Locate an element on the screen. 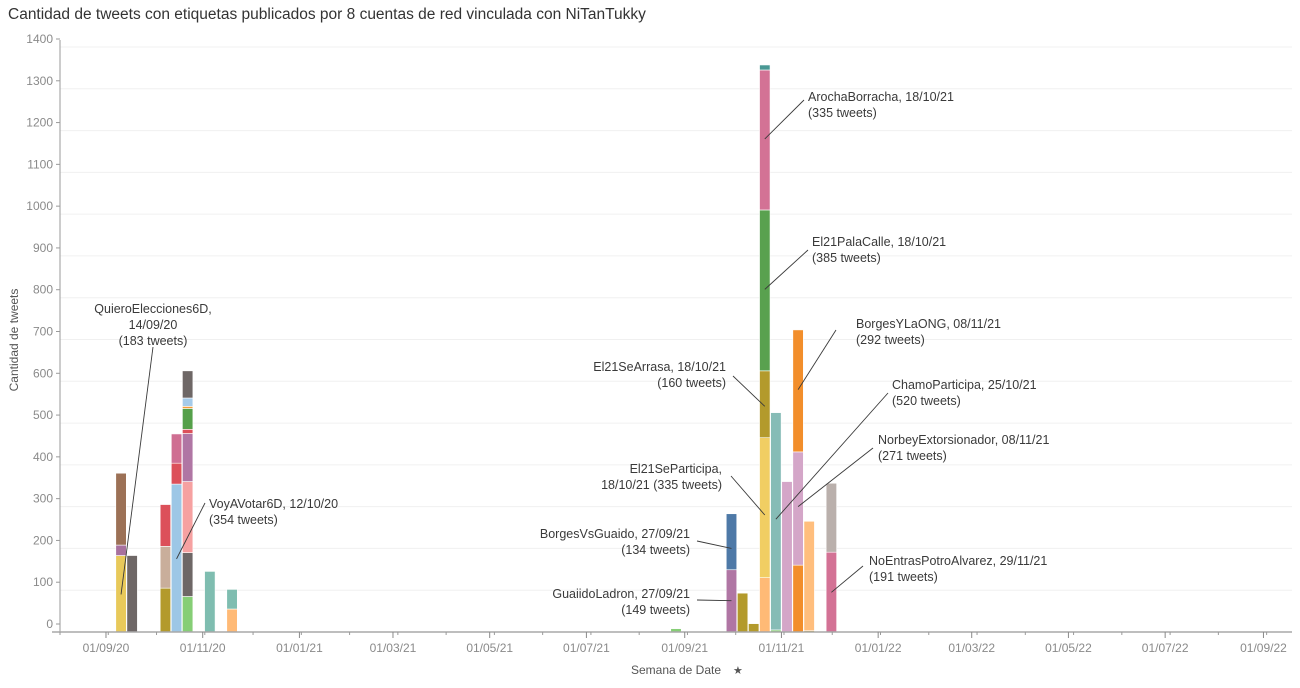 The width and height of the screenshot is (1300, 688). annotation: ArochaBorracha, 18/10/21 (335 tweets) is located at coordinates (859, 115).